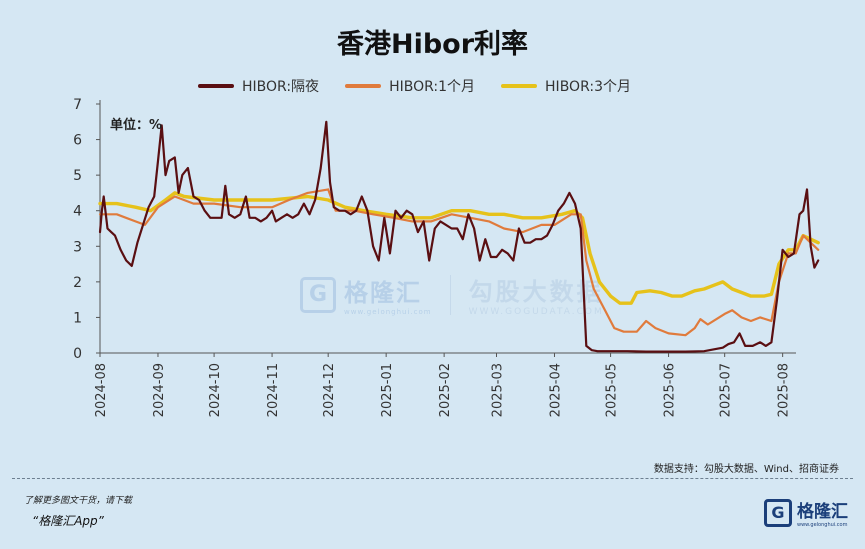 Image resolution: width=865 pixels, height=549 pixels. I want to click on source-note: 数据支持：勾股大数据、Wind、招商证券, so click(746, 469).